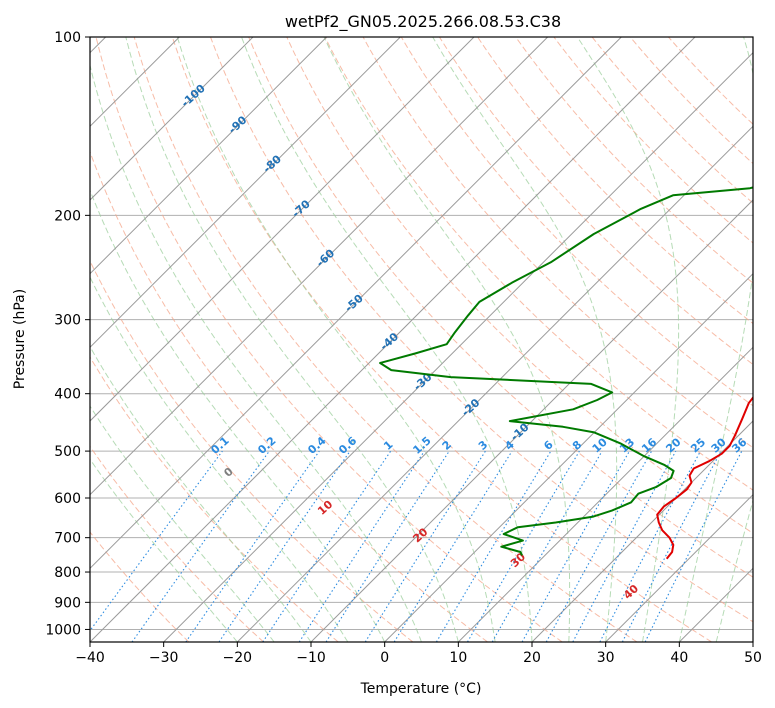  What do you see at coordinates (631, 592) in the screenshot?
I see `dry-adiabat-value-label: 40` at bounding box center [631, 592].